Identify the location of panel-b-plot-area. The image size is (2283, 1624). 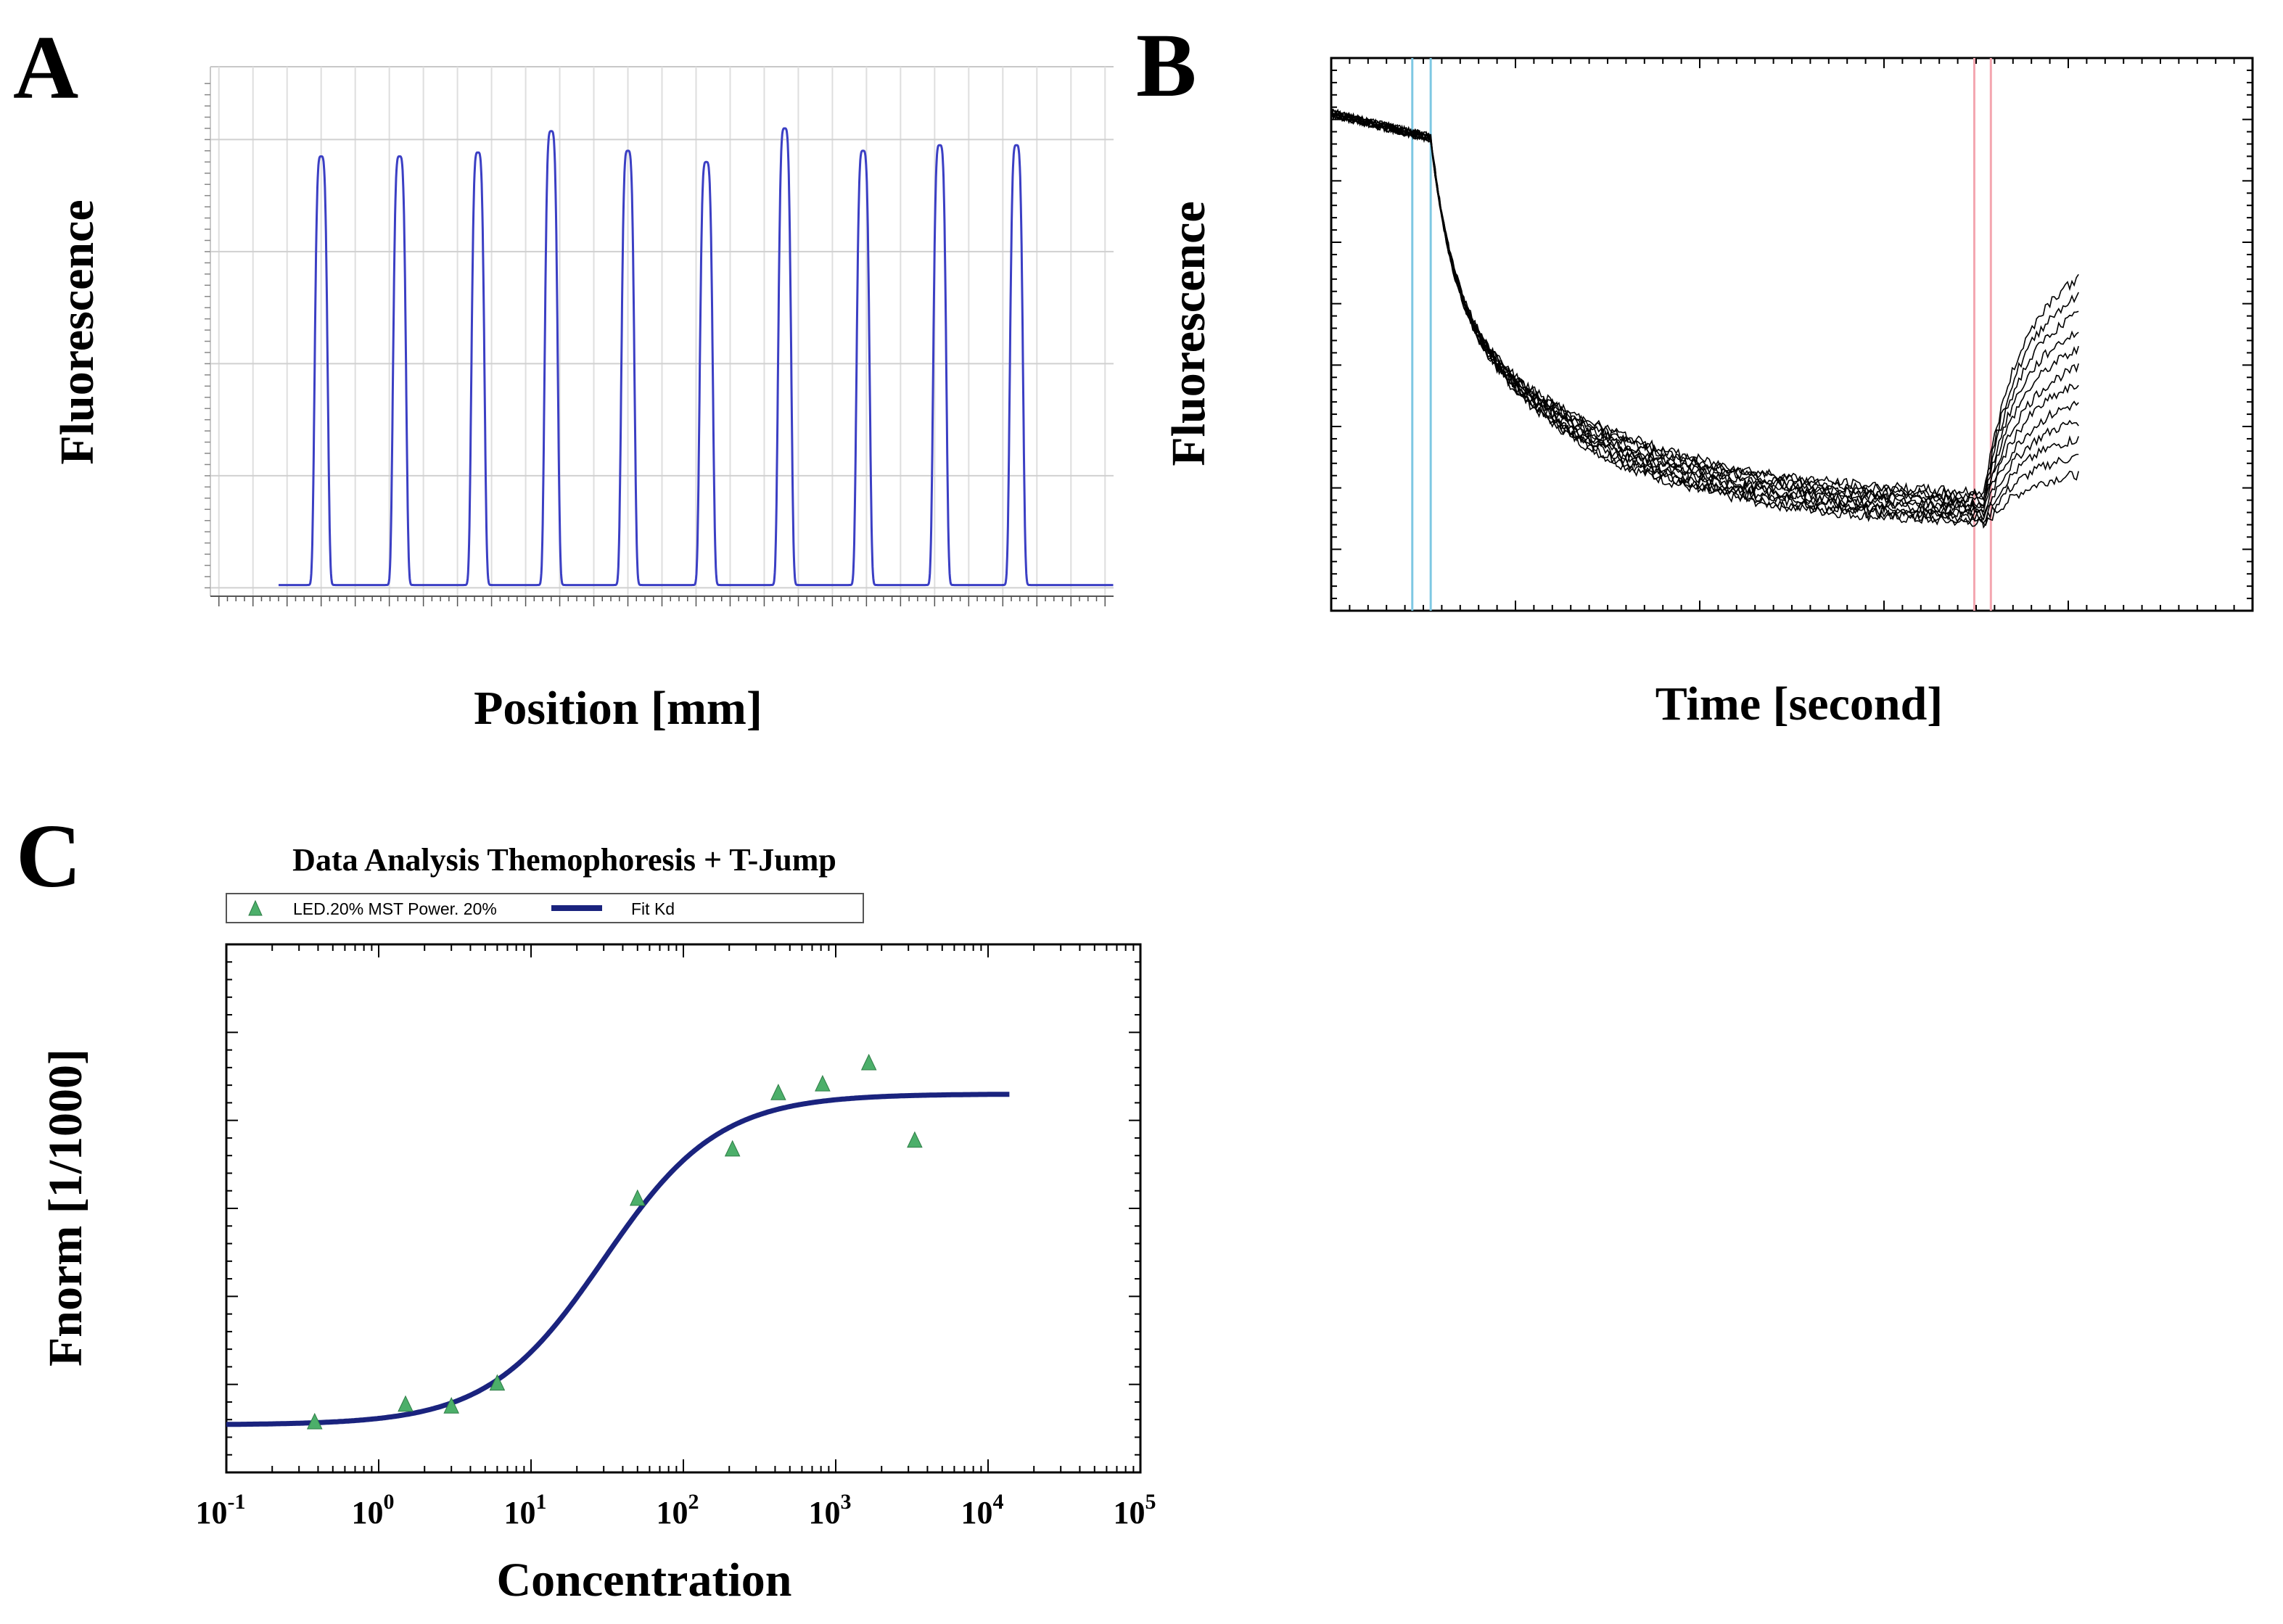
(1792, 334).